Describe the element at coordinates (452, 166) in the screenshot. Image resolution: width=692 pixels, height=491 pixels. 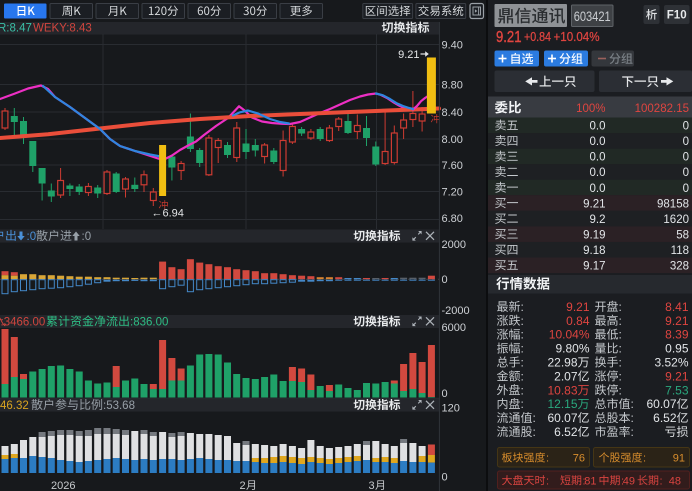
I see `svg-text: 7.60` at that location.